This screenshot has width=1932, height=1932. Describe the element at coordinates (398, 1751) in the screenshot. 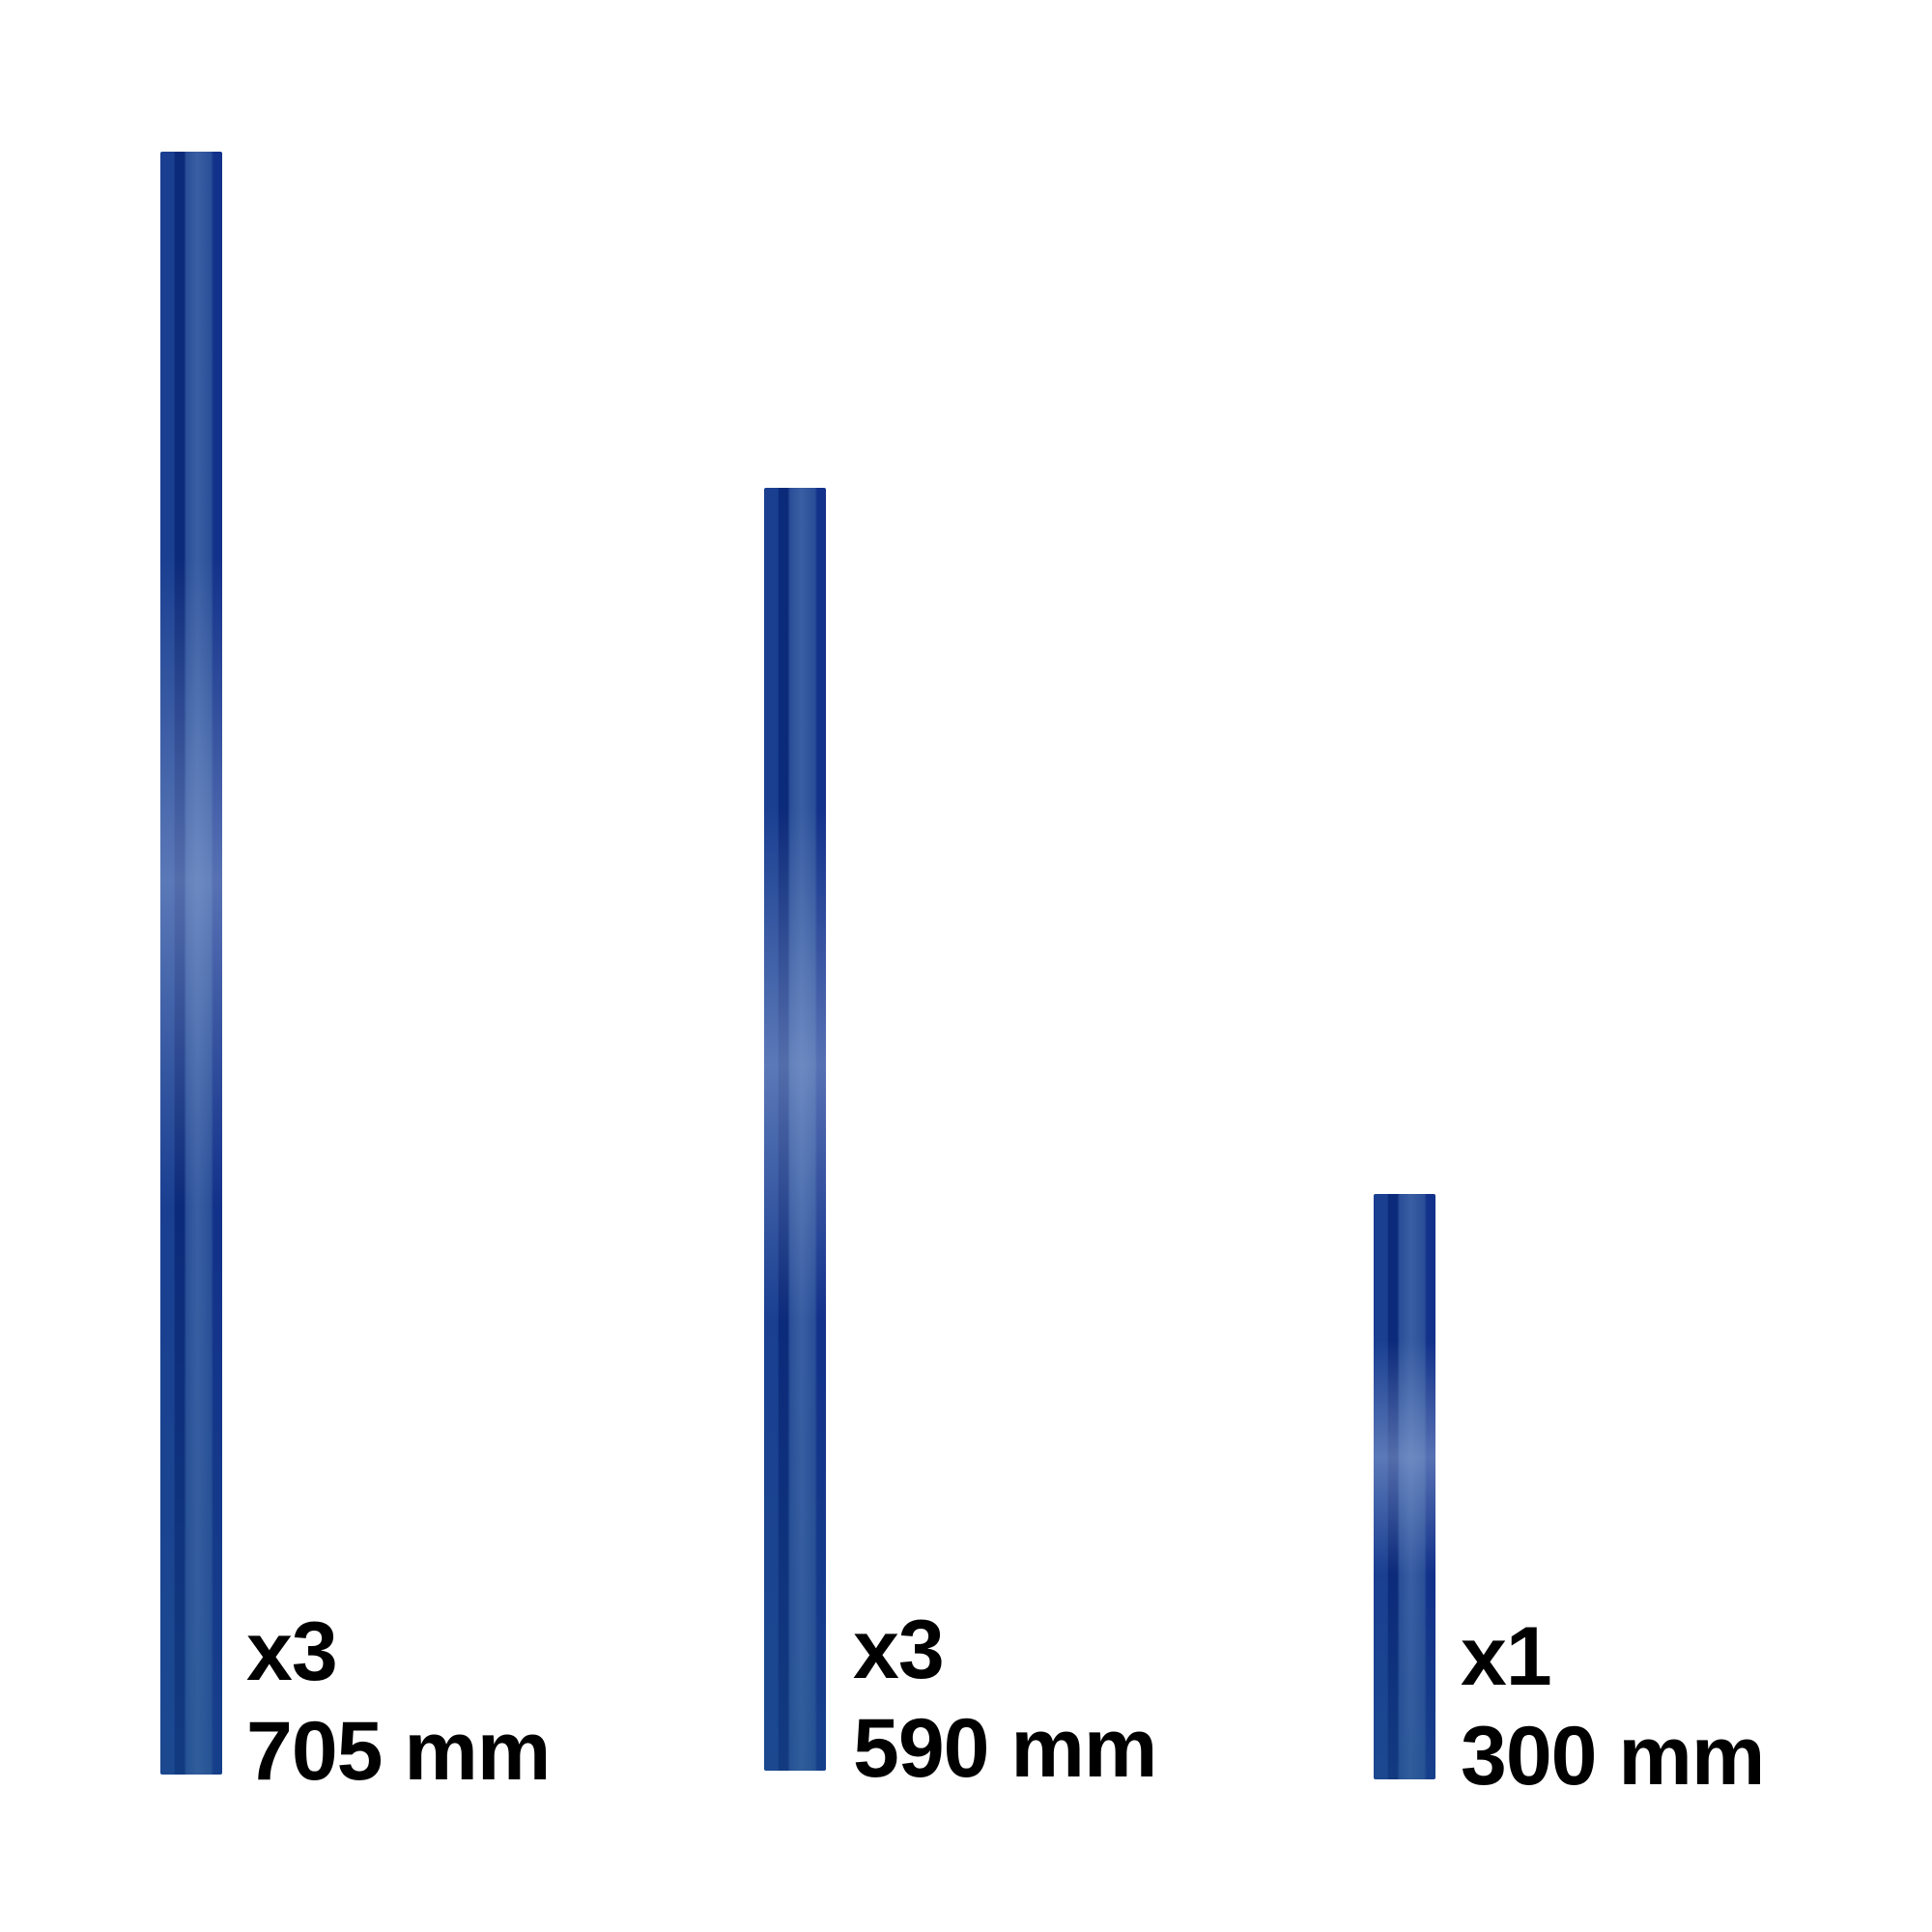

I see `length-label-705: 705 mm` at that location.